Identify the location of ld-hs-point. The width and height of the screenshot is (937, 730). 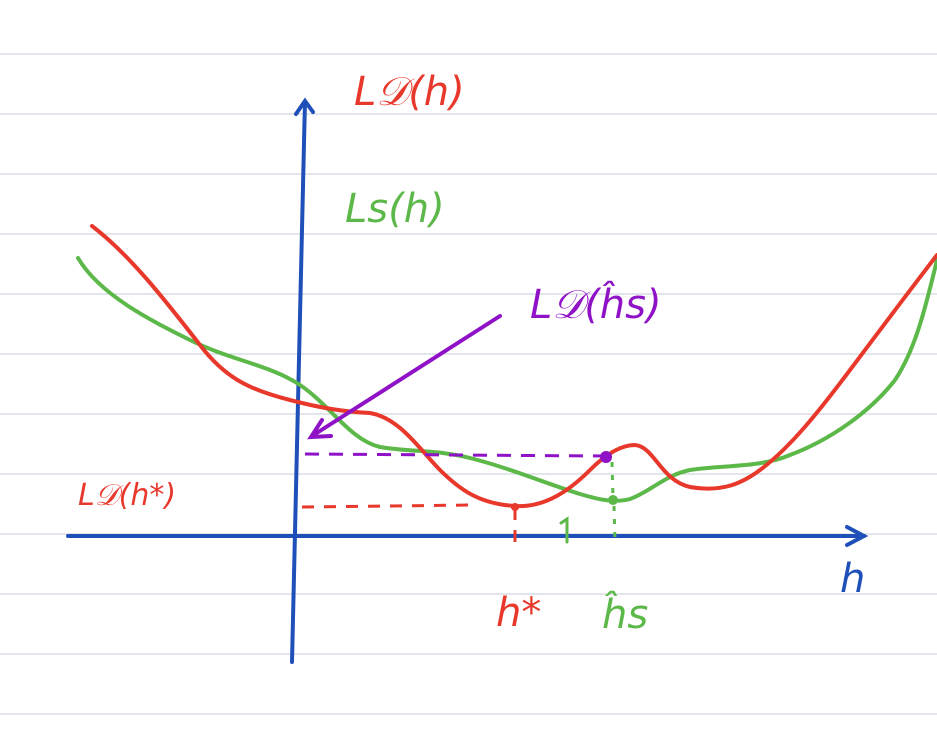
(606, 457).